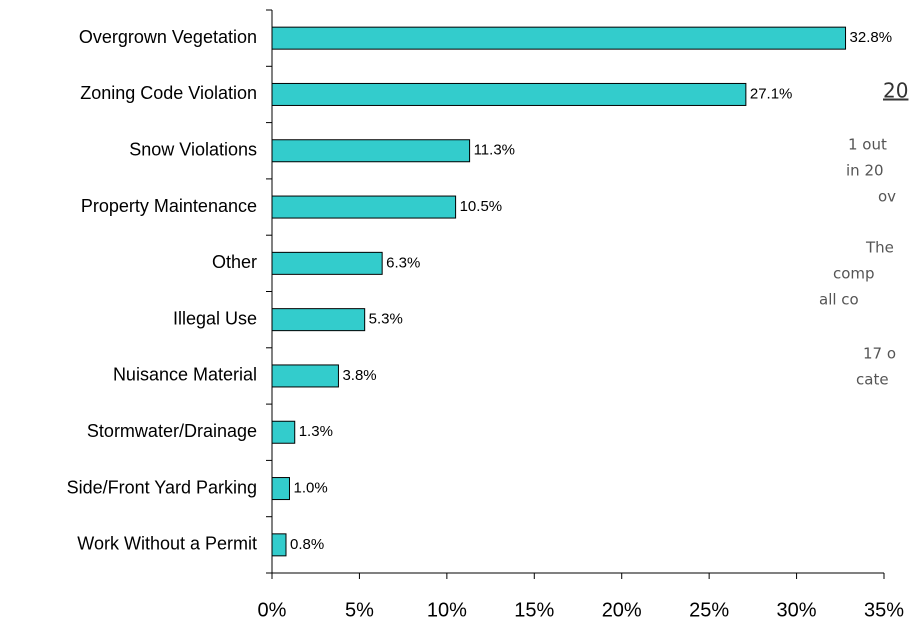  Describe the element at coordinates (871, 37) in the screenshot. I see `data-label: 32.8%` at that location.